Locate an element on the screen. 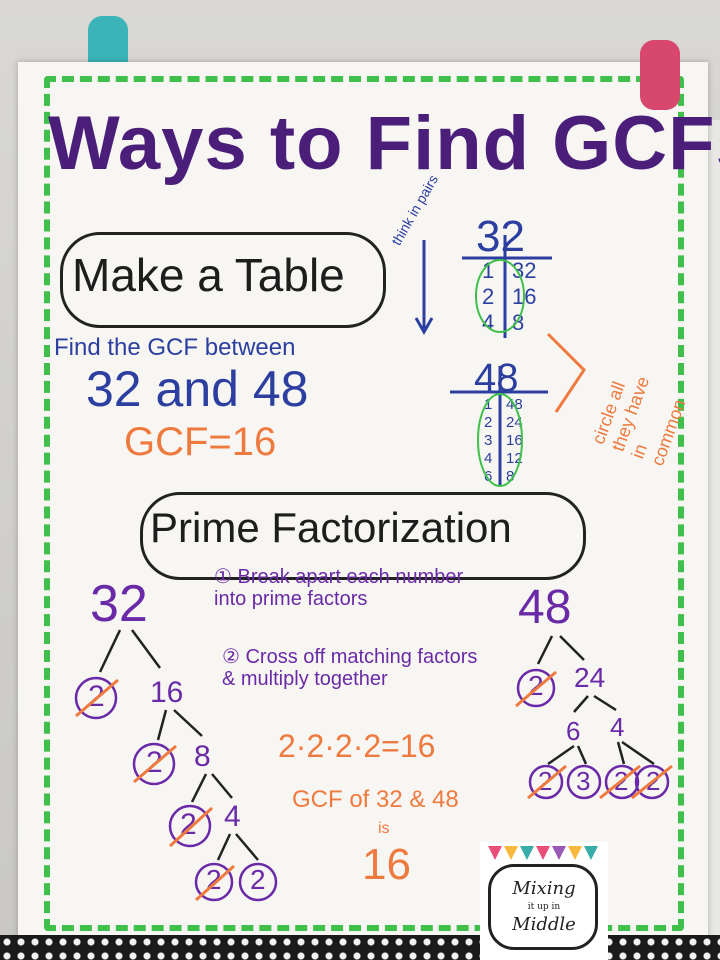 The height and width of the screenshot is (960, 720). table48-row: 4 is located at coordinates (488, 458).